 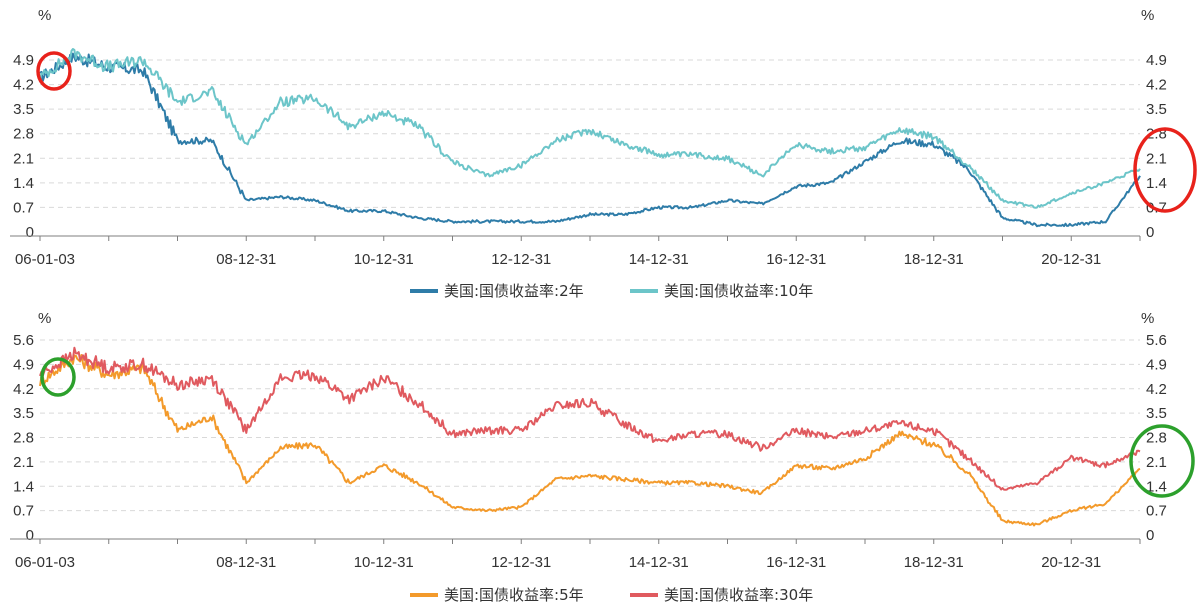 I want to click on top-x-tick-label: 18-12-31, so click(x=934, y=259).